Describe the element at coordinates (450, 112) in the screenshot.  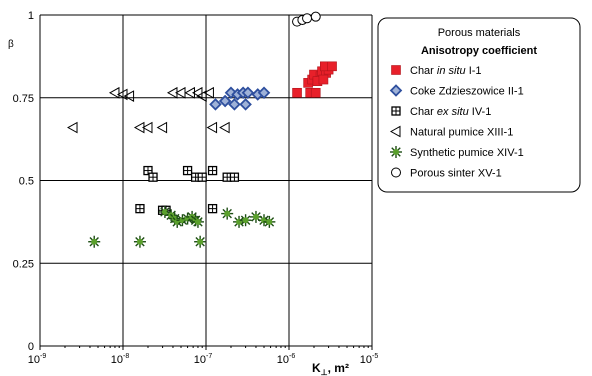
I see `legend-entry-label: Char ex situ IV-1` at that location.